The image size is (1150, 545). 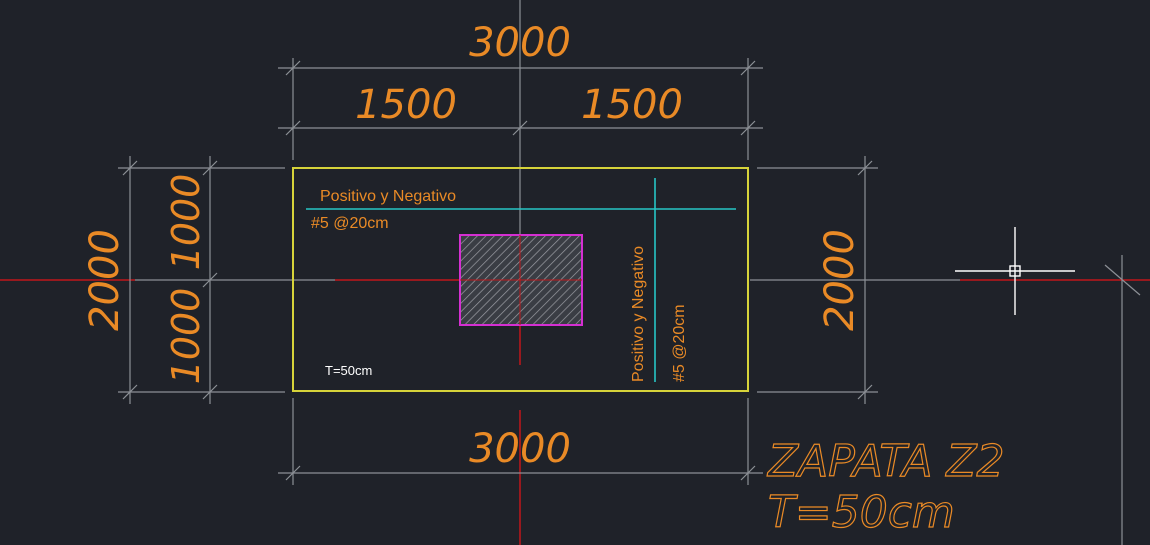 I want to click on dim-left-upper: 1000, so click(x=186, y=222).